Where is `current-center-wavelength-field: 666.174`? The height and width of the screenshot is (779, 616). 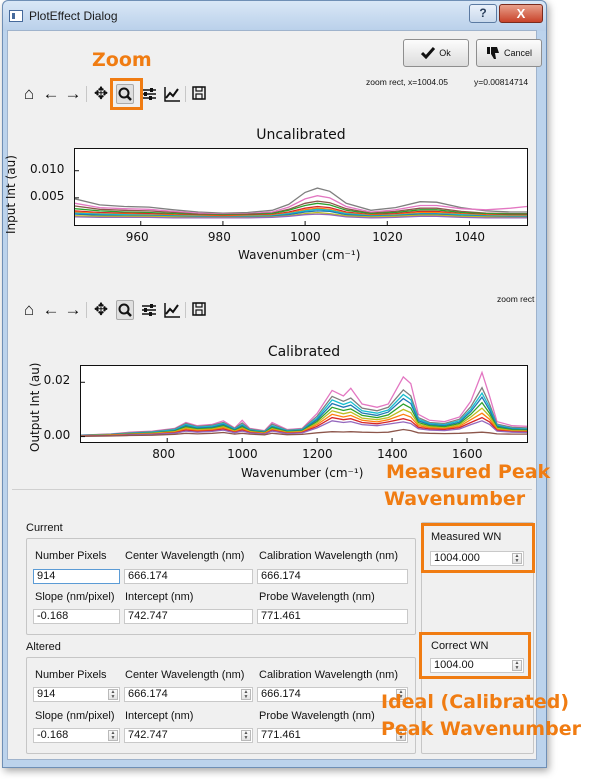 current-center-wavelength-field: 666.174 is located at coordinates (188, 576).